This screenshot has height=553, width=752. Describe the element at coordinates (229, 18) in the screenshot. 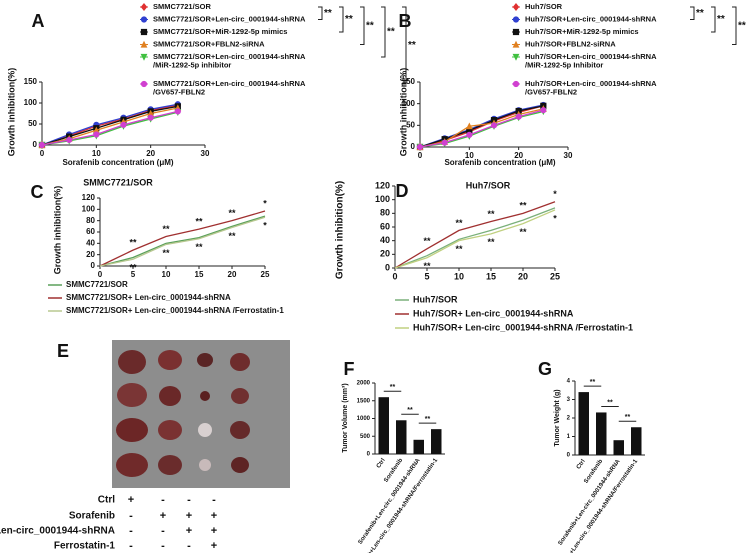

I see `legend-label: SMMC7721/SOR+Len-circ_0001944-shRNA` at that location.